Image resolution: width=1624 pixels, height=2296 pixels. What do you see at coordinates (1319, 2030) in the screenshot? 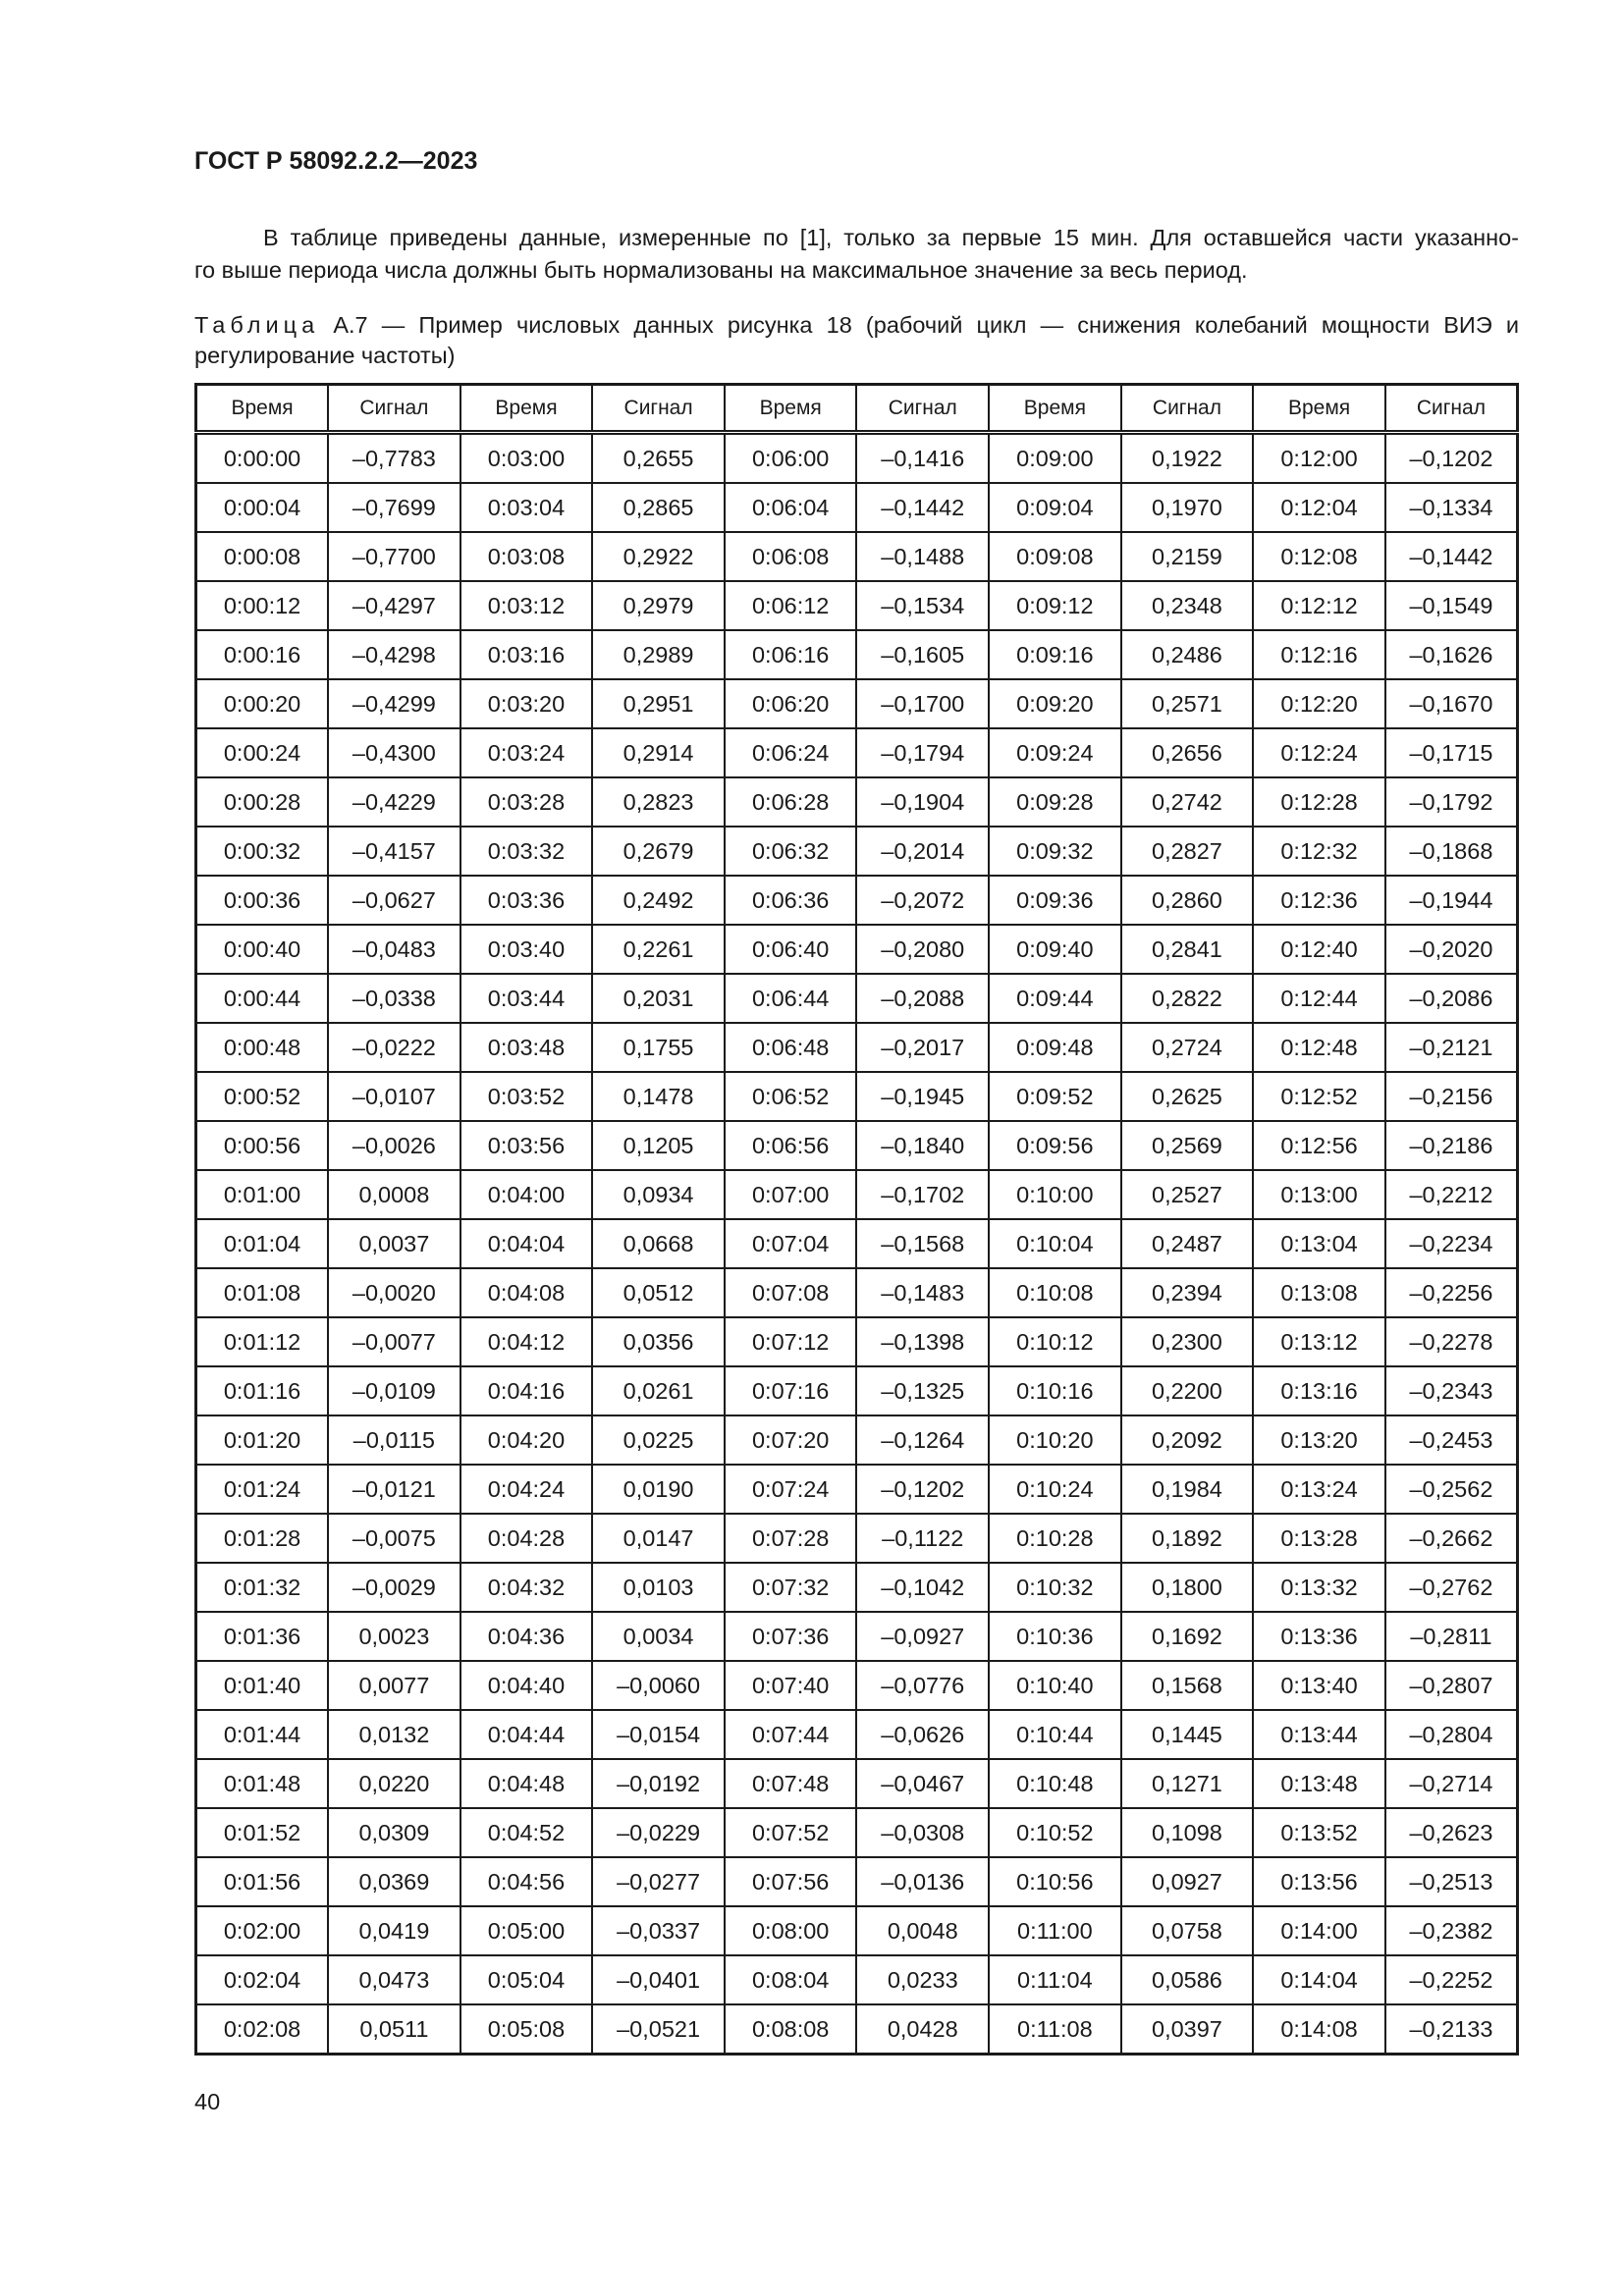
I see `time-cell: 0:14:08` at bounding box center [1319, 2030].